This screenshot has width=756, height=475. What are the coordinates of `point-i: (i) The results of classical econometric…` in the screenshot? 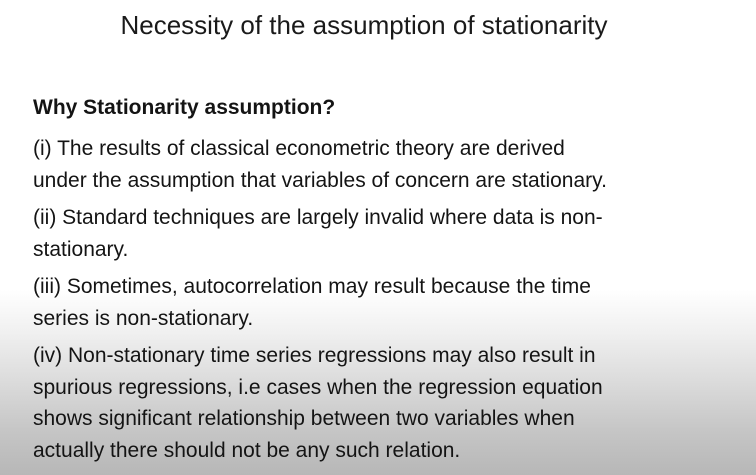 It's located at (383, 164).